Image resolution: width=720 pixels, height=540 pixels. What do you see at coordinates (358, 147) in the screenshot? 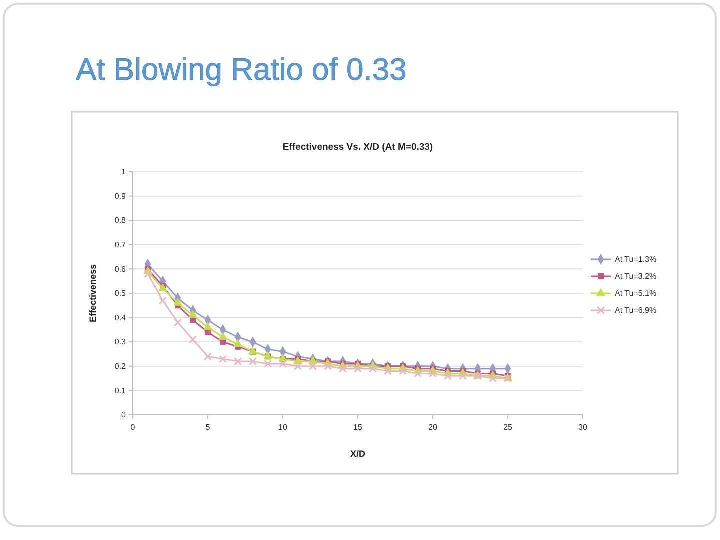
I see `chart-subtitle: Effectiveness Vs. X/D (At M=0.33)` at bounding box center [358, 147].